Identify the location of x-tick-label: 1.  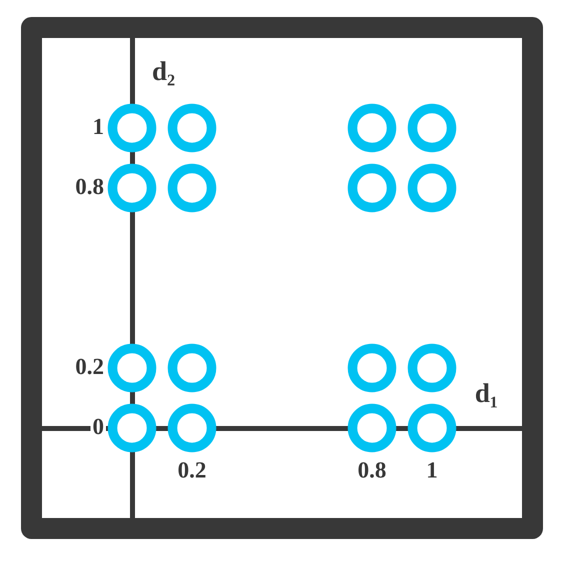
(432, 470).